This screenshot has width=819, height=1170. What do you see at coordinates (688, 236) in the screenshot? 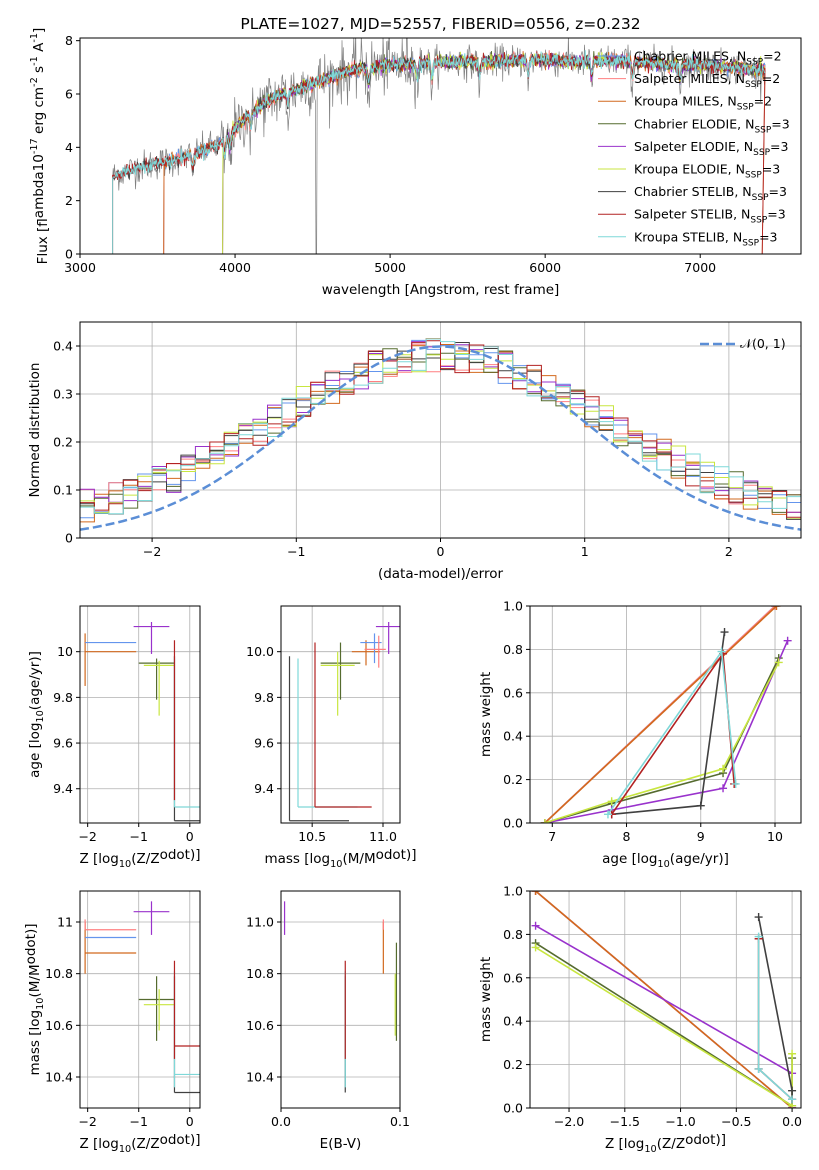
I see `text-span: Kroupa STELIB, N` at bounding box center [688, 236].